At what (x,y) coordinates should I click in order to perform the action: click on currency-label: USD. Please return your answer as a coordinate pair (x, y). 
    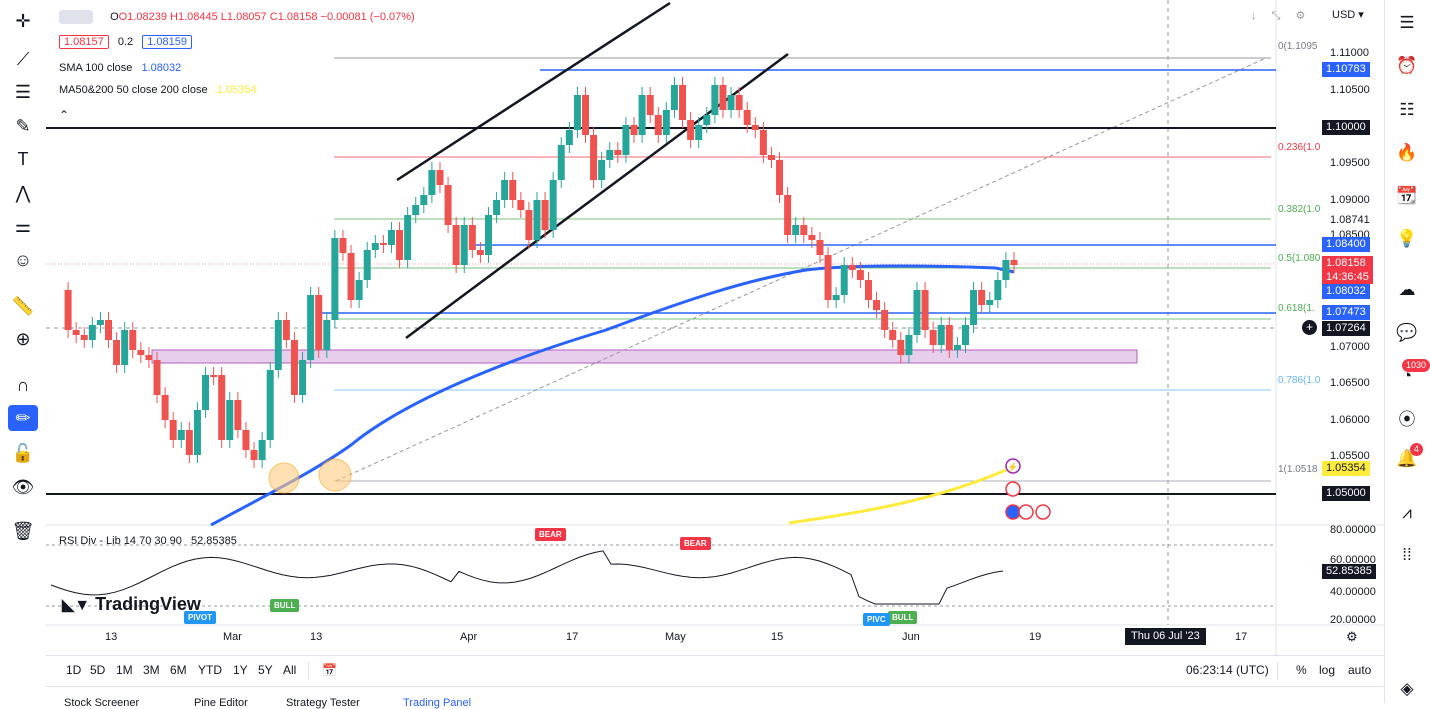
    Looking at the image, I should click on (1344, 15).